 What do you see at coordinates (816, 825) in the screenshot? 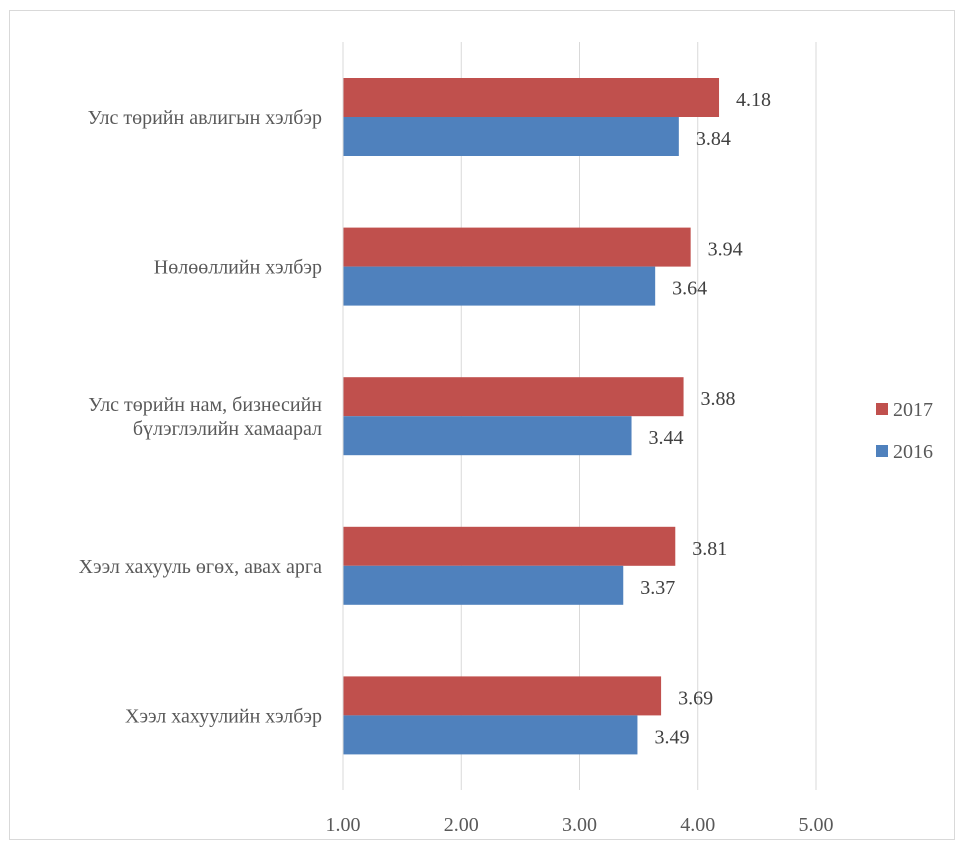
I see `x-tick-label: 5.00` at bounding box center [816, 825].